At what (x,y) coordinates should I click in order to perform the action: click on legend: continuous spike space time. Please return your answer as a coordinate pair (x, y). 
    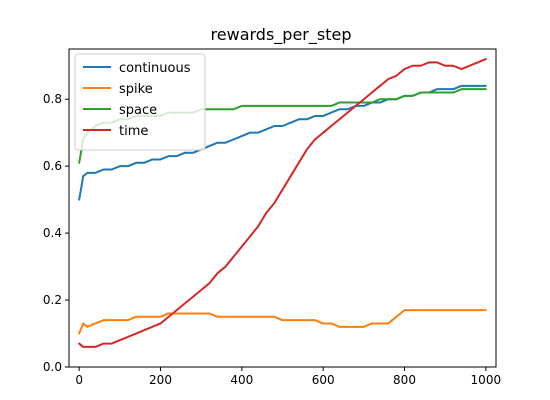
    Looking at the image, I should click on (140, 102).